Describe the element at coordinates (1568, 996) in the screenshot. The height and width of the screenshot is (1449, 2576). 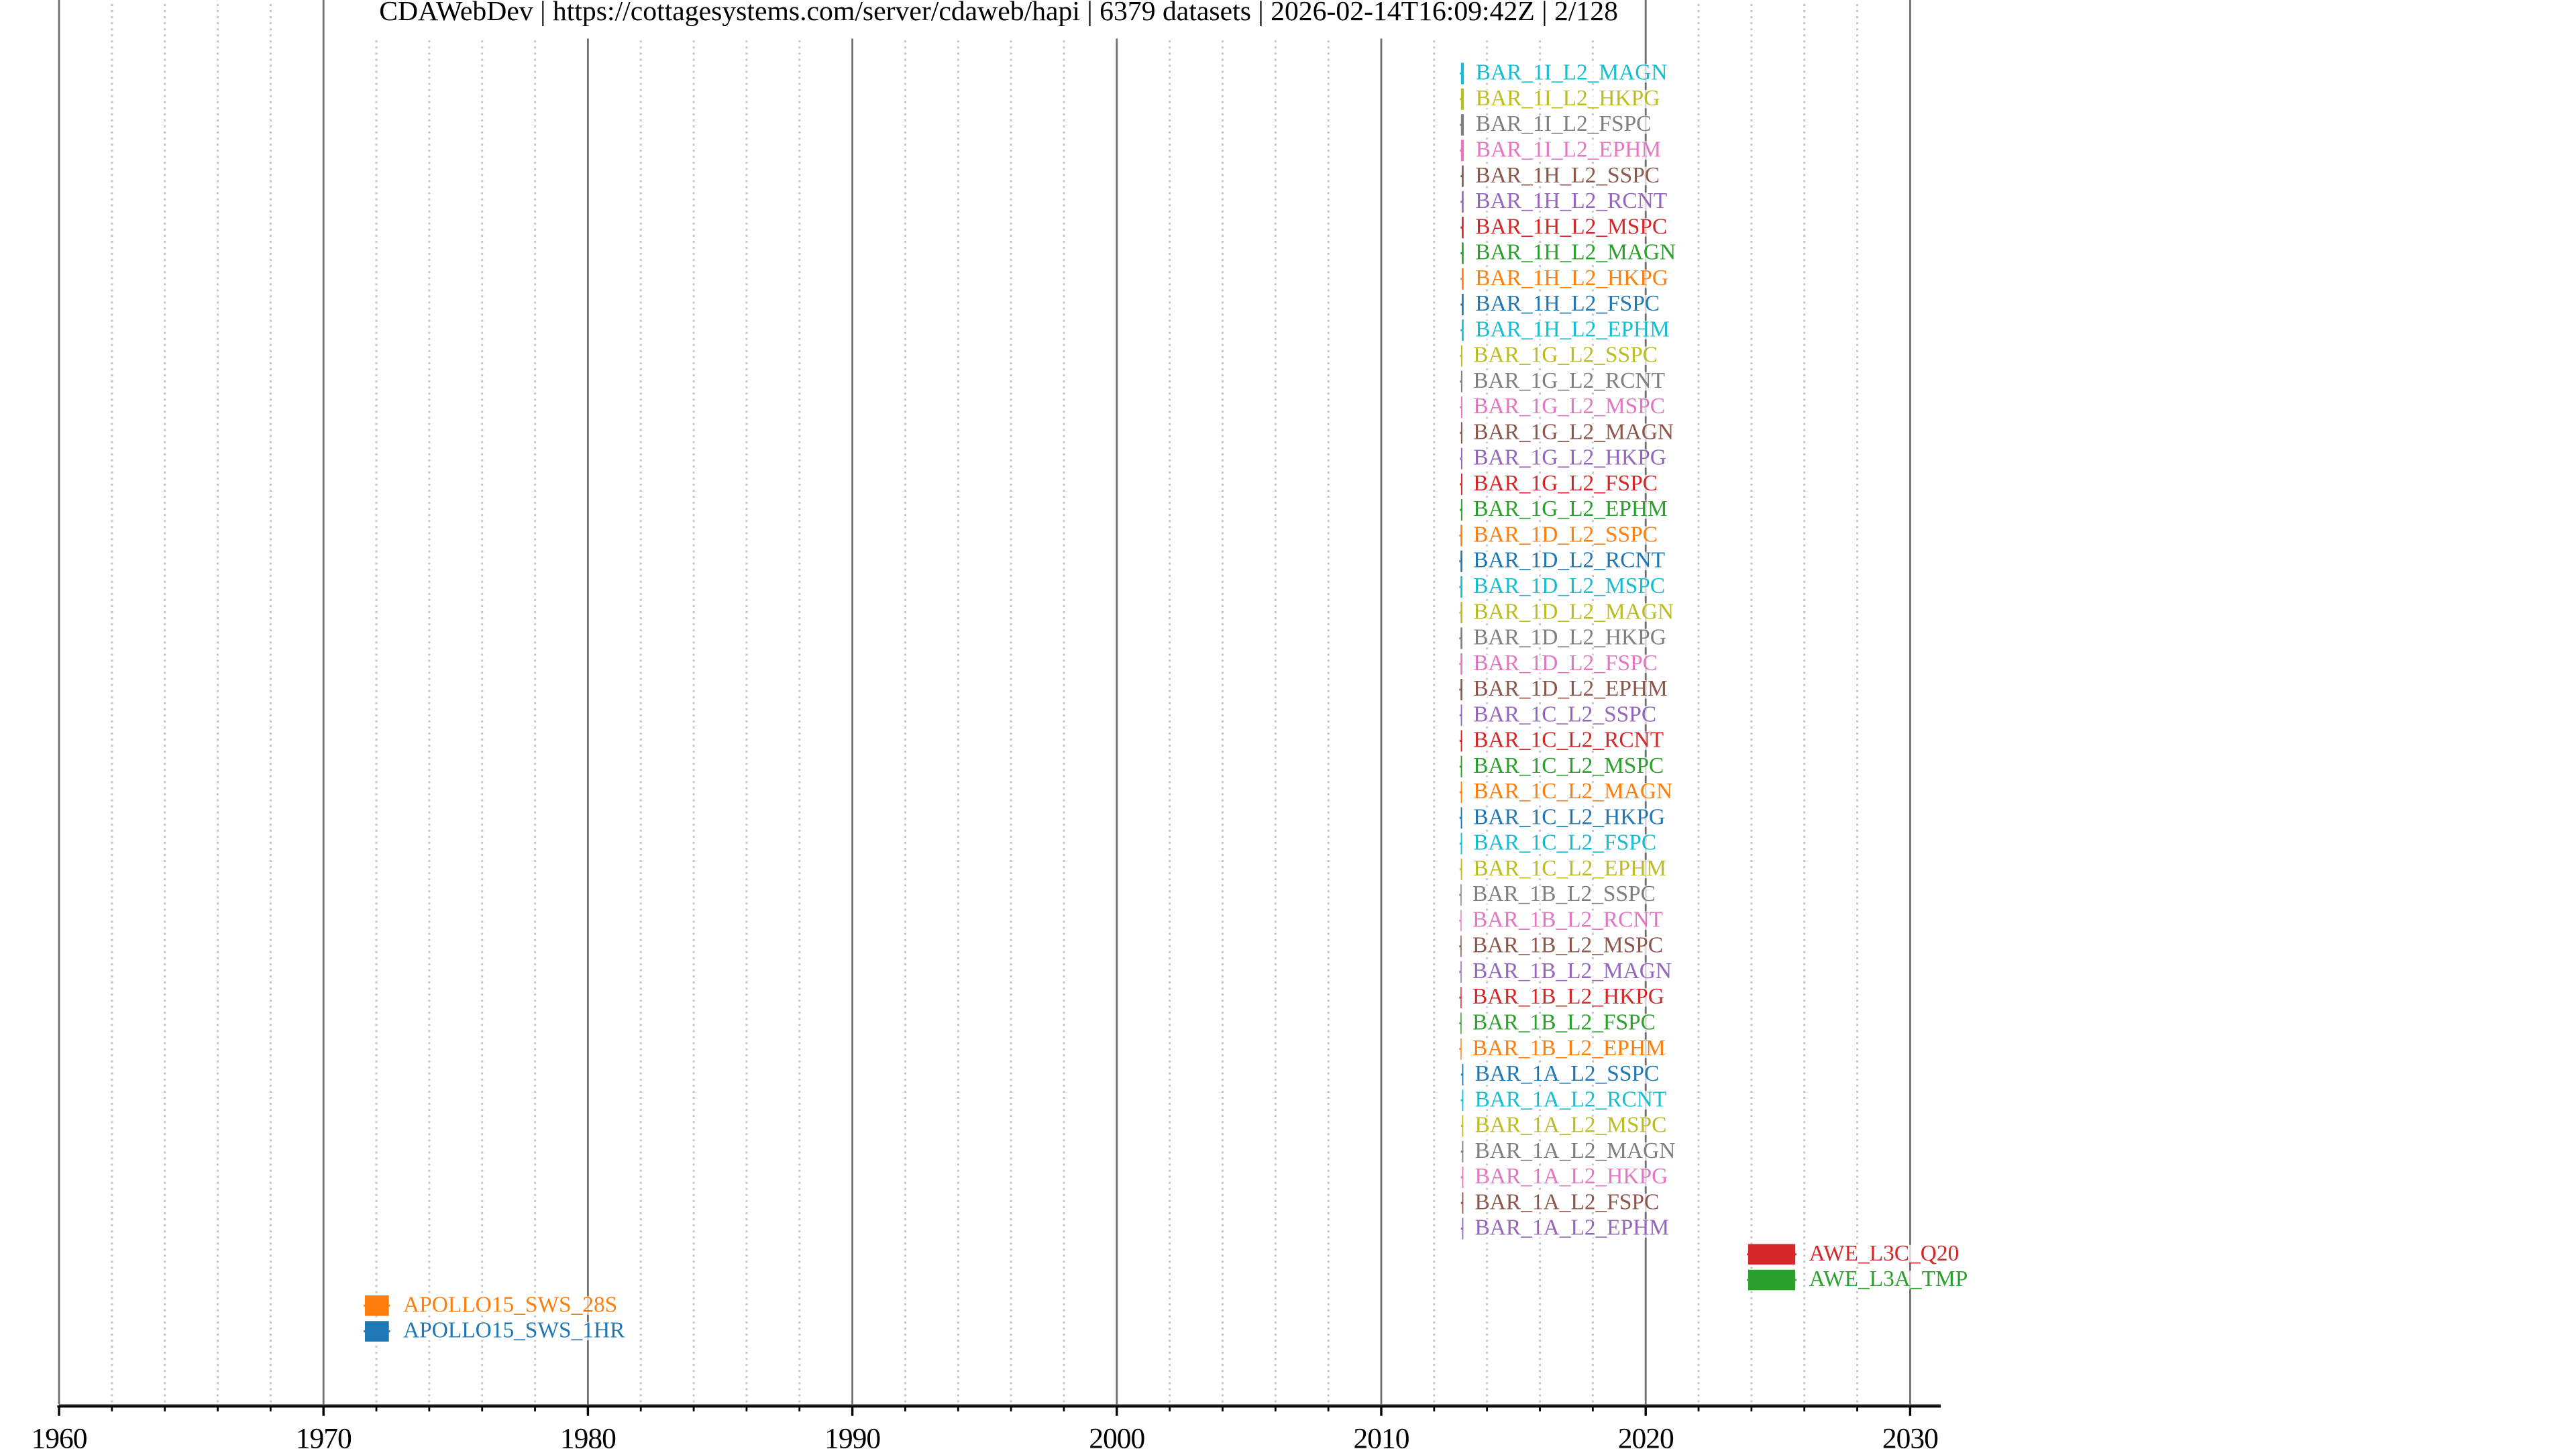
I see `svg-text: BAR_1B_L2_HKPG` at that location.